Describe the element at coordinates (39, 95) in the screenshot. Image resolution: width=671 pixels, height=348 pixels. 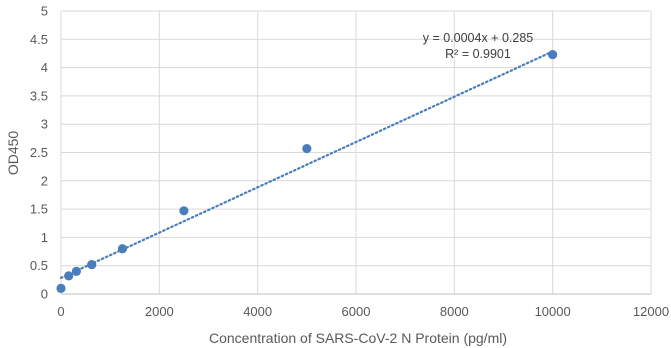
I see `y-tick-label: 3.5` at that location.